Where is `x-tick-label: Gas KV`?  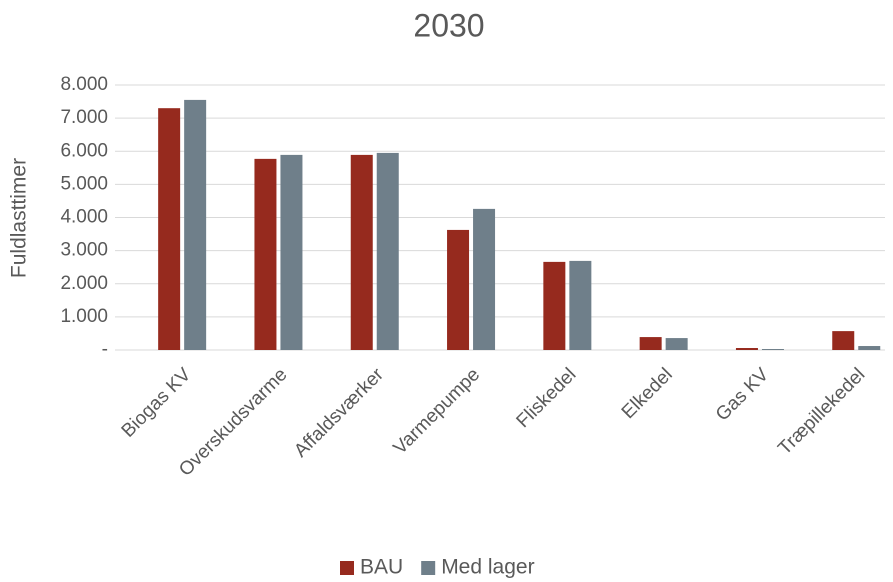
x-tick-label: Gas KV is located at coordinates (742, 394).